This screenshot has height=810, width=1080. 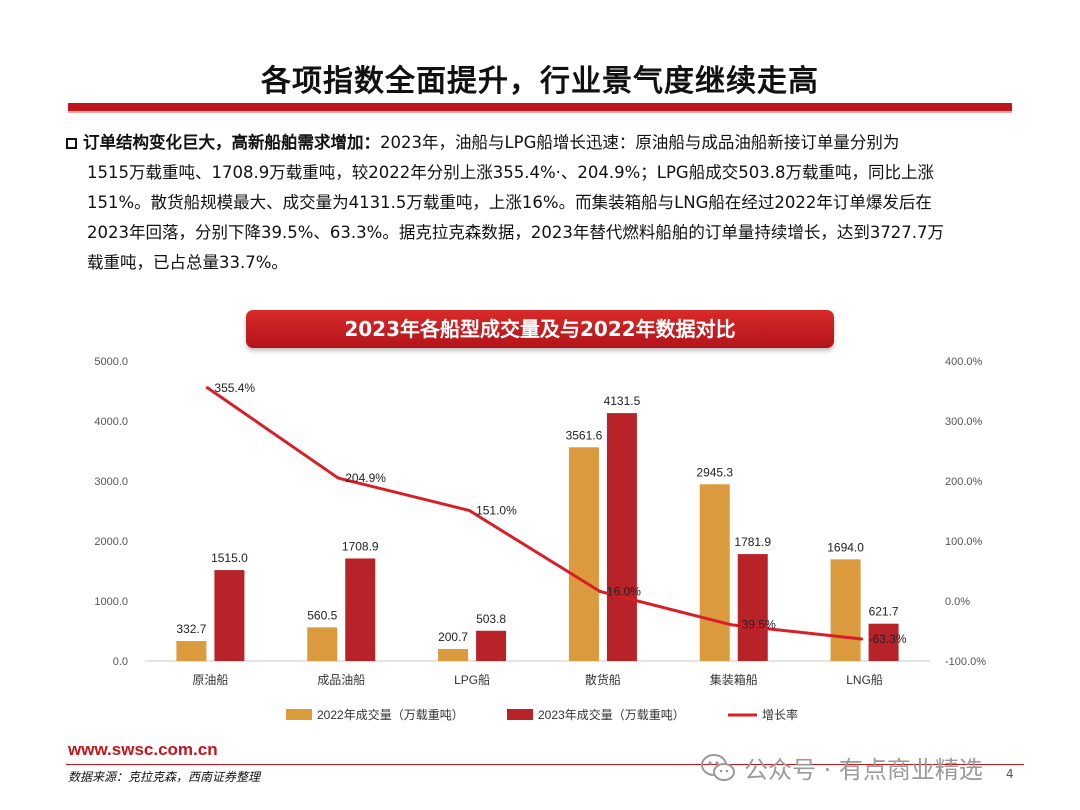 I want to click on y-right-tick-label: -100.0%, so click(x=965, y=662).